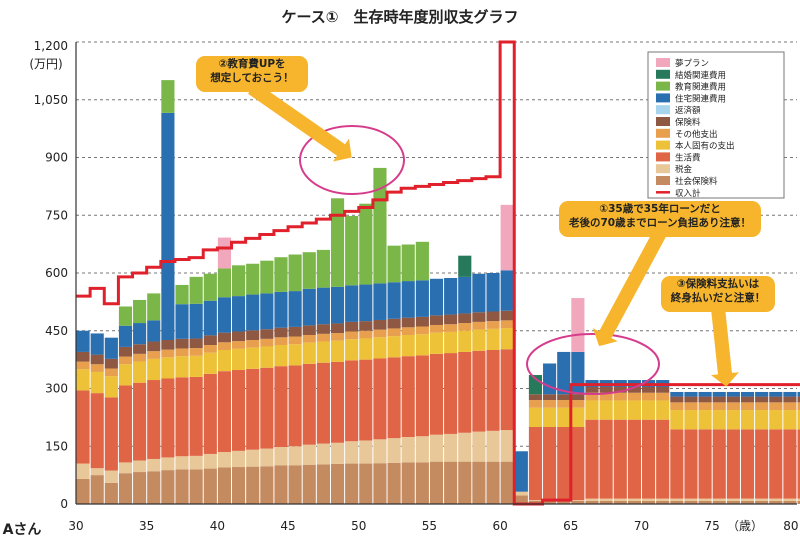 Image resolution: width=800 pixels, height=541 pixels. What do you see at coordinates (692, 63) in the screenshot?
I see `legend-label: 夢プラン` at bounding box center [692, 63].